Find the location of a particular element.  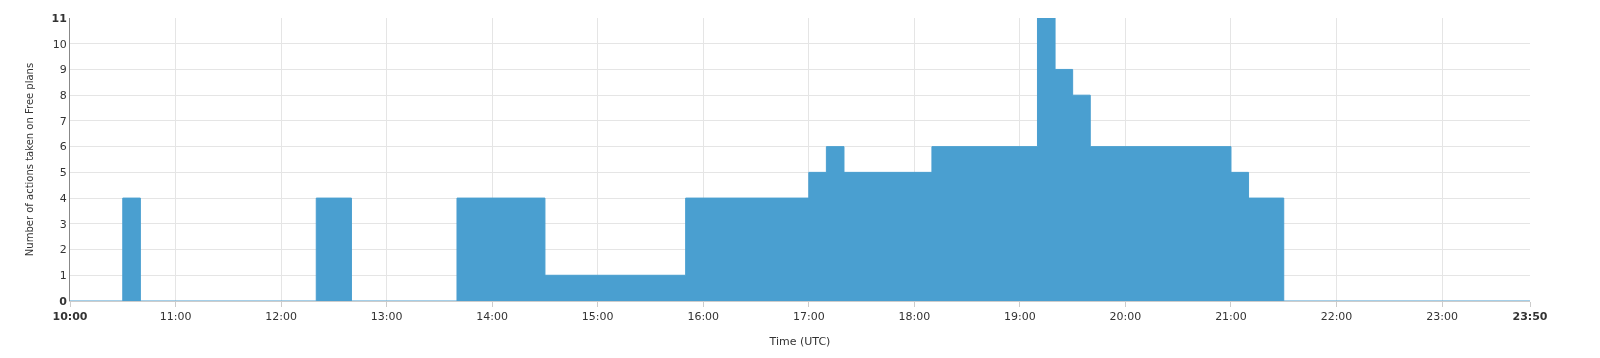

x-tick-label: 23:00 is located at coordinates (1442, 317).